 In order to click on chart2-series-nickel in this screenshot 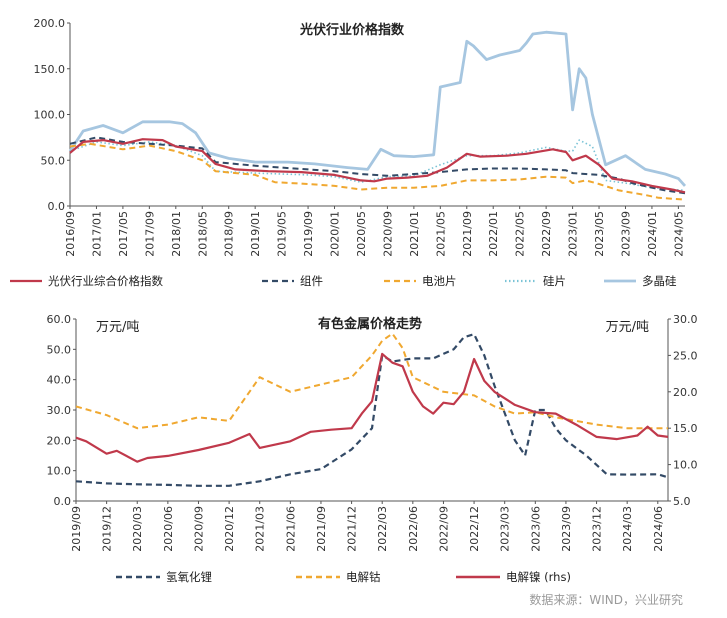, I will do `click(372, 407)`.